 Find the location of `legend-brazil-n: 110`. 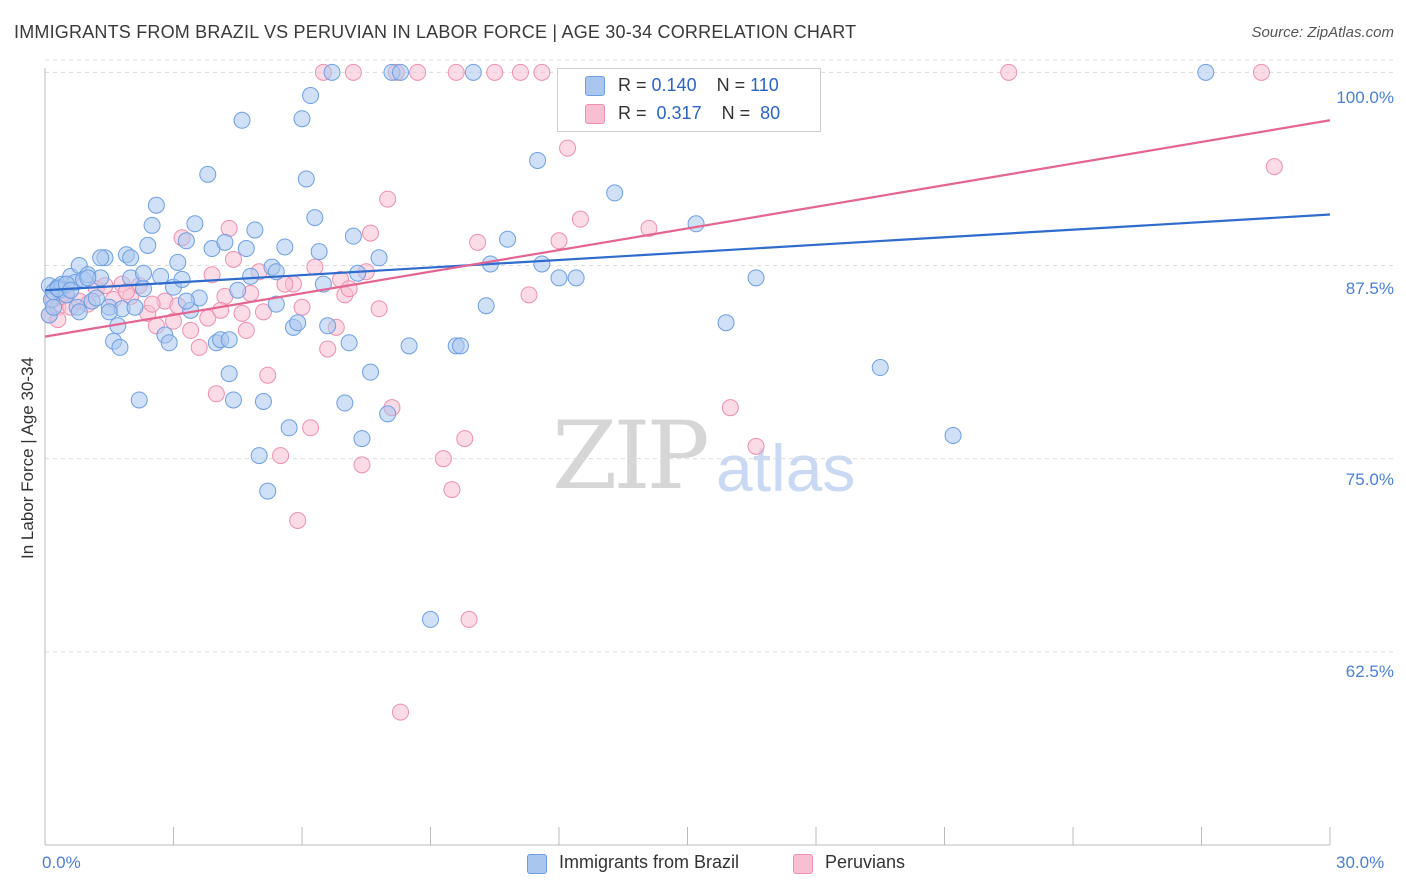

legend-brazil-n: 110 is located at coordinates (764, 85).